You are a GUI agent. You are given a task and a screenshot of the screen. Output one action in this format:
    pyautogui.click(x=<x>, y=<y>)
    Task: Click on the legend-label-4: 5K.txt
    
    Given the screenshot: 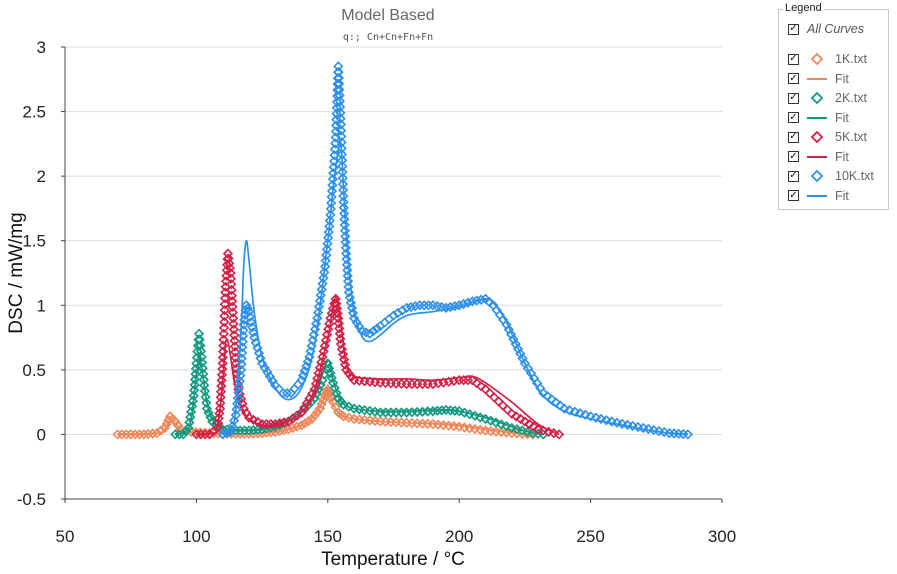 What is the action you would take?
    pyautogui.click(x=851, y=137)
    